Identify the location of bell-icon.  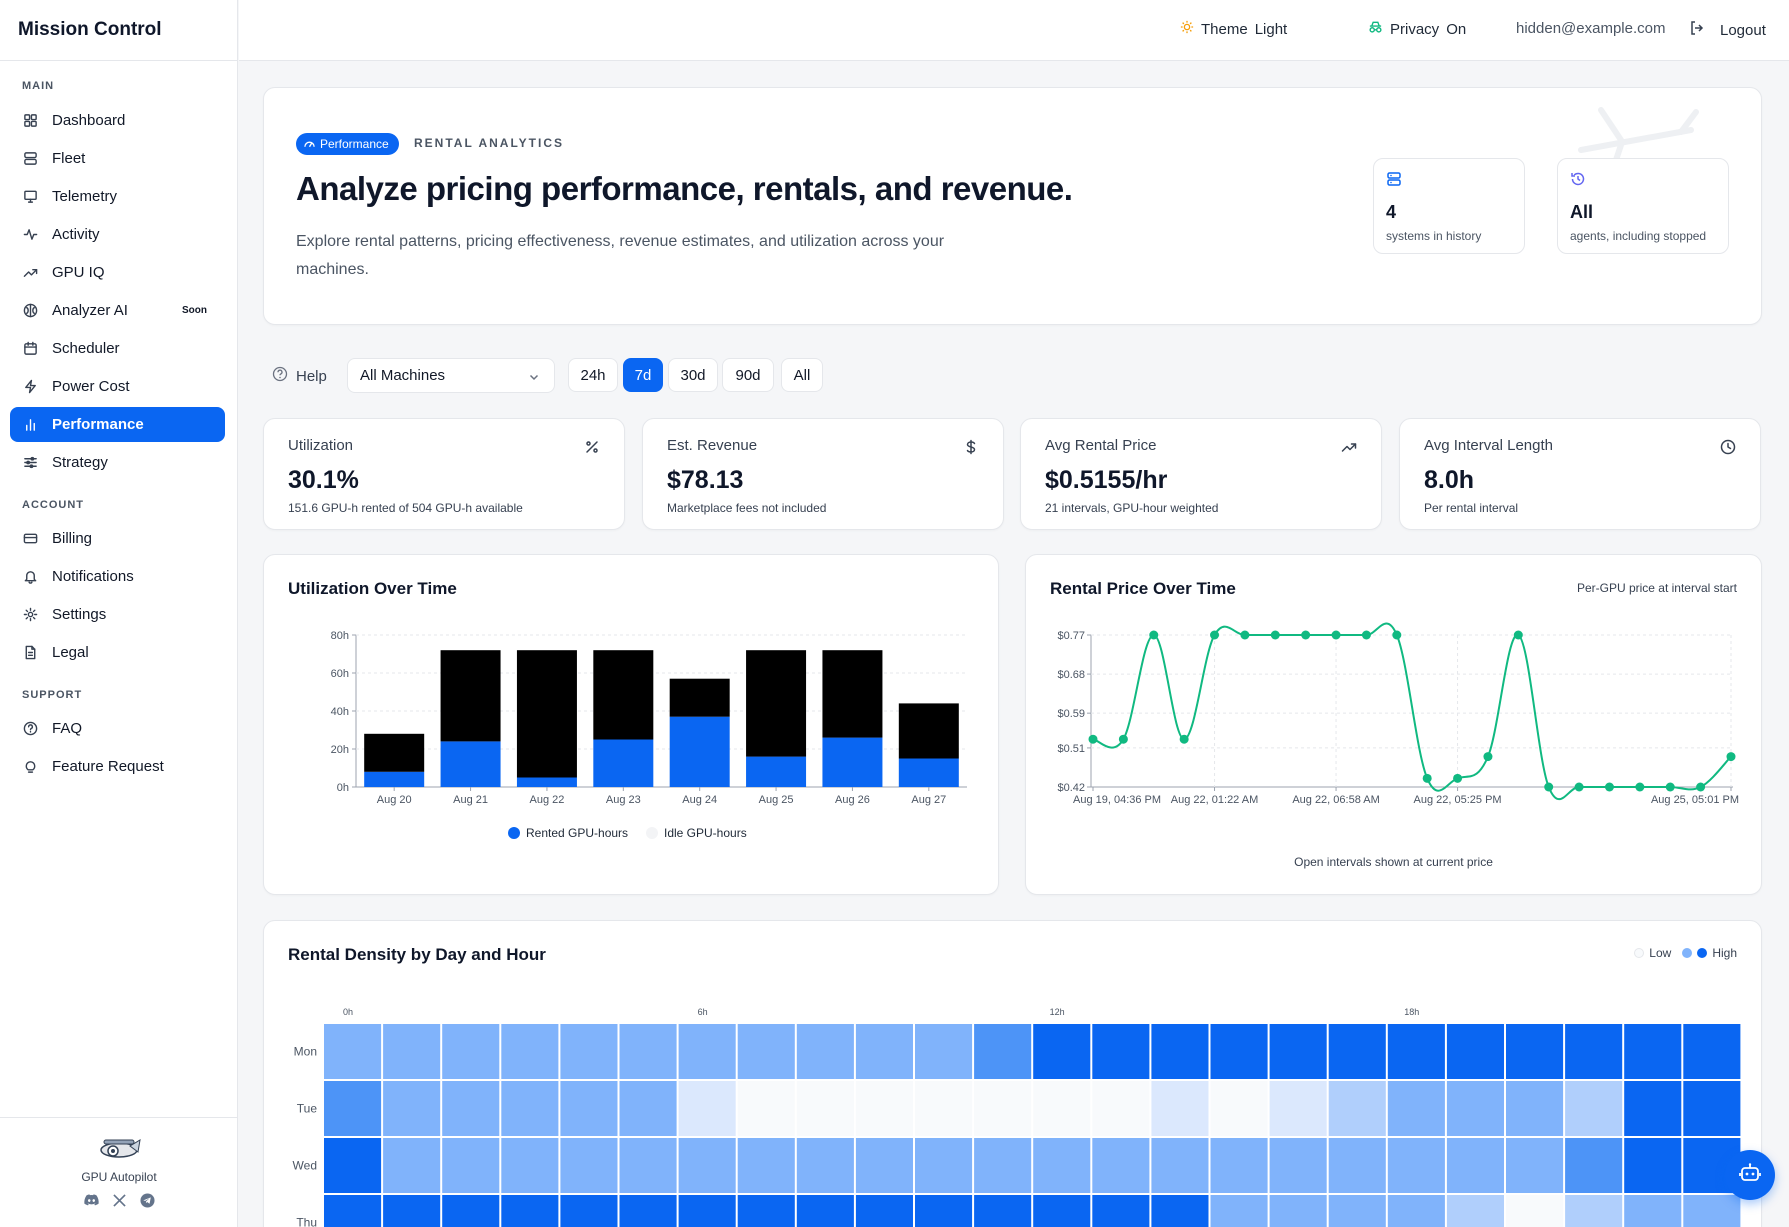
(30, 577).